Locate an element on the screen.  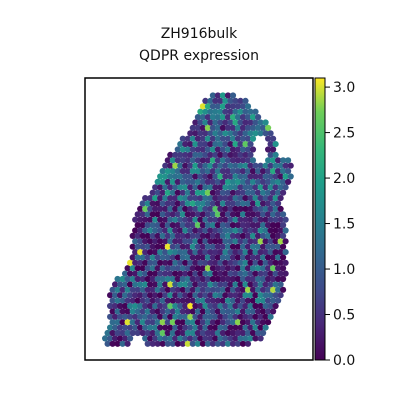
colorbar-tick-label: 2.0 is located at coordinates (344, 179).